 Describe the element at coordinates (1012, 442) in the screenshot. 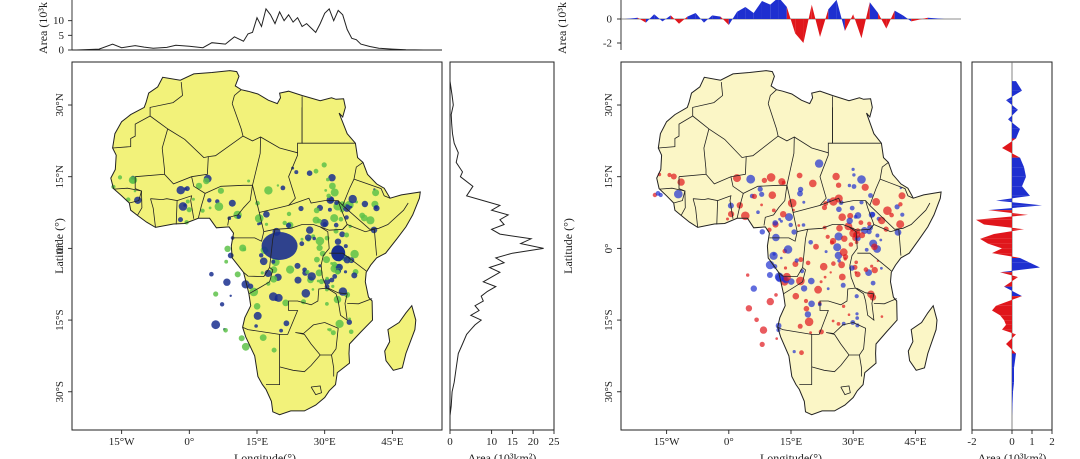

I see `side-x-tick-label: 0` at that location.